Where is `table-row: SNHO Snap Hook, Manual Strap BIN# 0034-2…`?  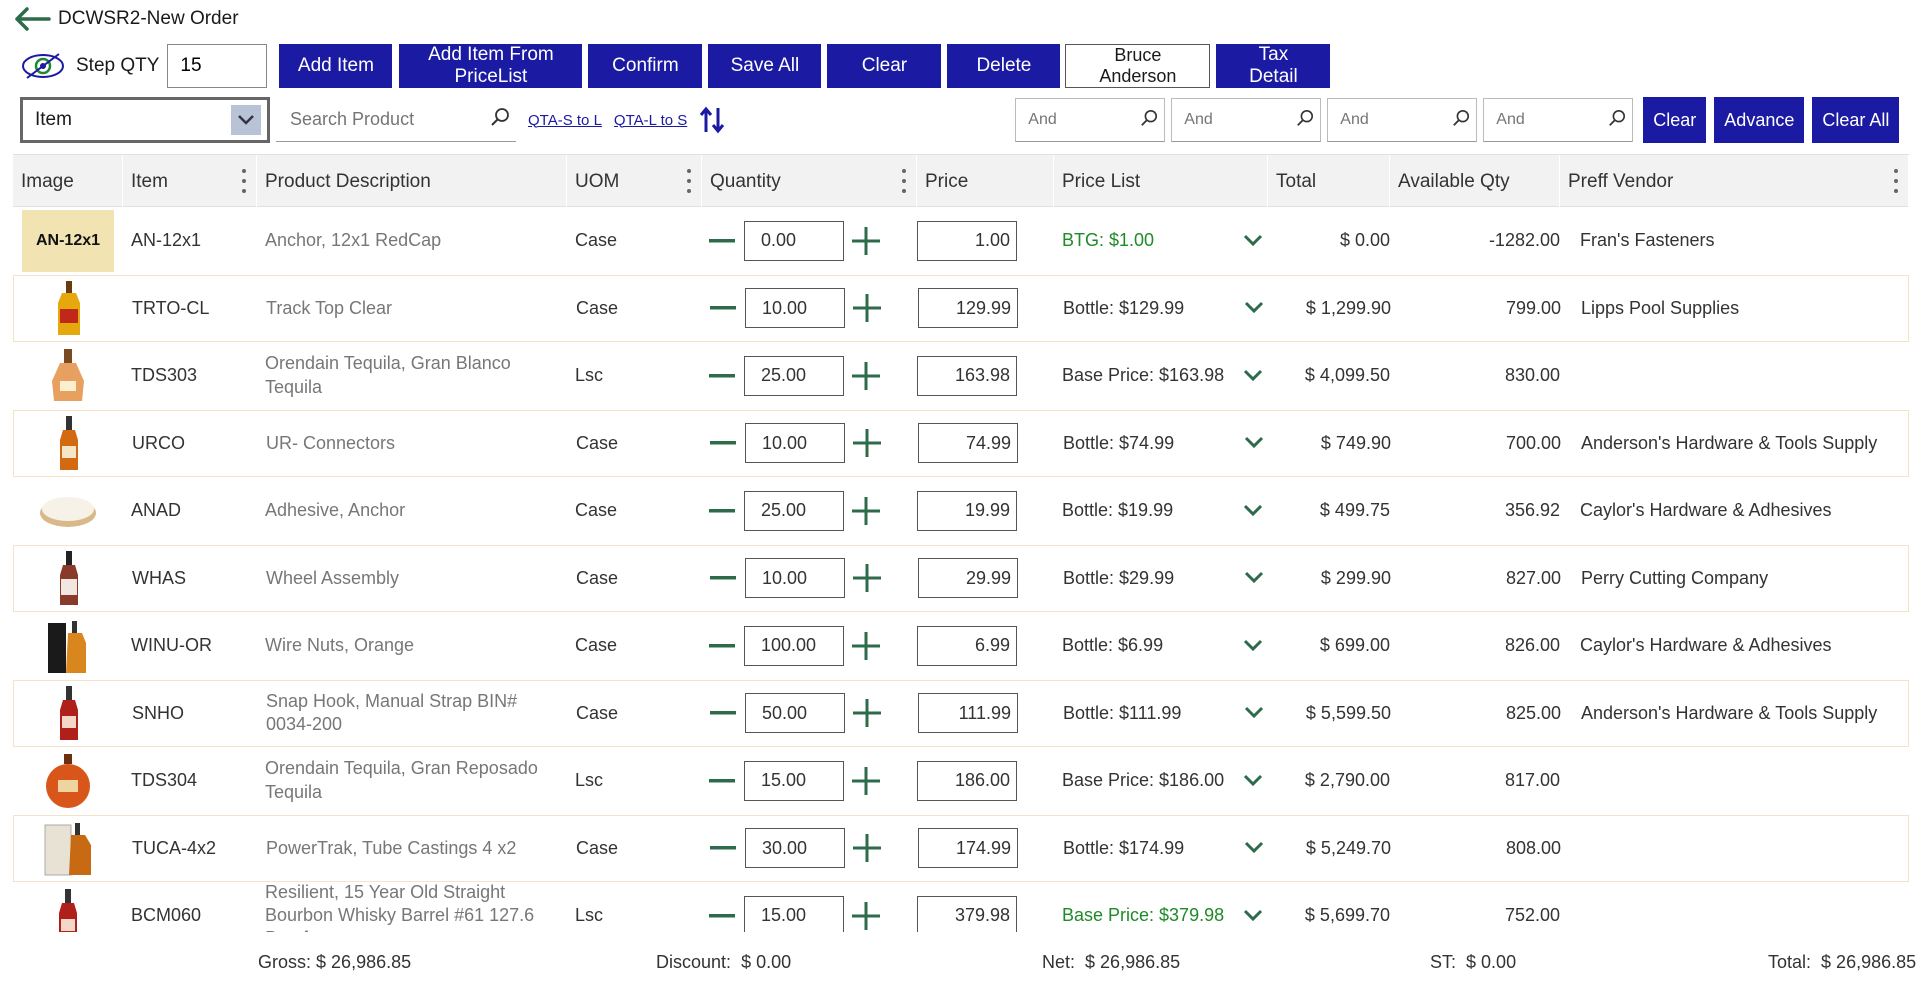
table-row: SNHO Snap Hook, Manual Strap BIN# 0034-2… is located at coordinates (961, 713).